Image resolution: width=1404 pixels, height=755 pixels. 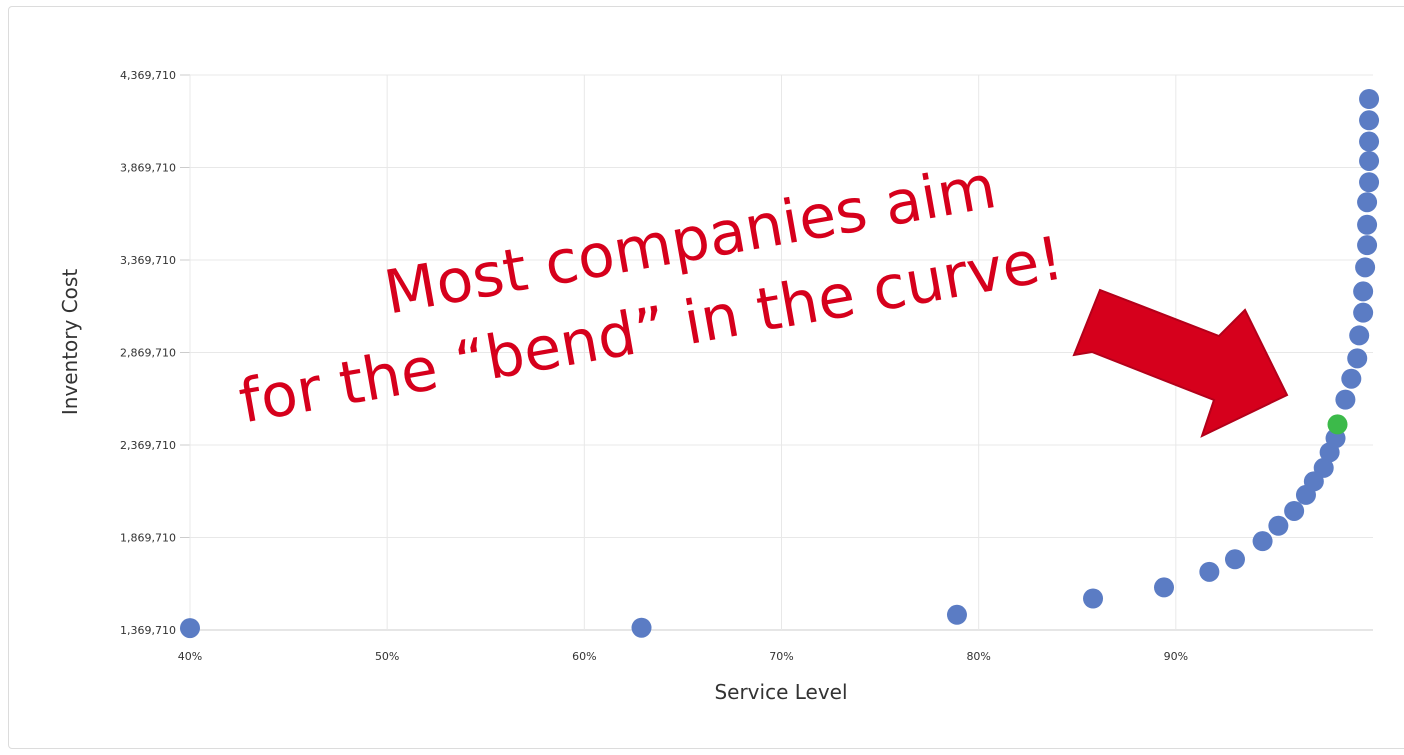 I want to click on x-tick-label: 60%, so click(x=584, y=656).